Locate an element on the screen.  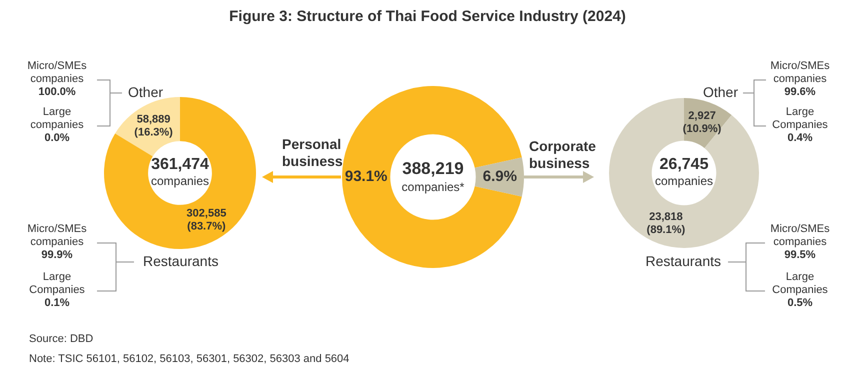
data-label: 302,585 (83.7%) is located at coordinates (206, 220).